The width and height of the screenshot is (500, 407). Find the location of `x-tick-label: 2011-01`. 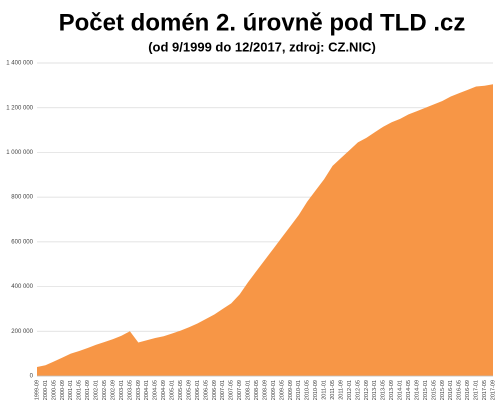

x-tick-label: 2011-01 is located at coordinates (325, 390).